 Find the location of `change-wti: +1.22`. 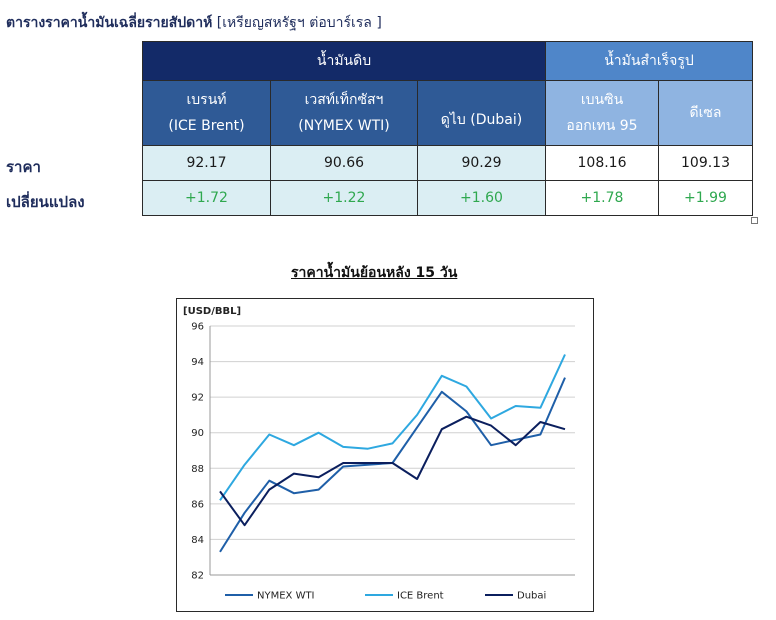

change-wti: +1.22 is located at coordinates (344, 198).